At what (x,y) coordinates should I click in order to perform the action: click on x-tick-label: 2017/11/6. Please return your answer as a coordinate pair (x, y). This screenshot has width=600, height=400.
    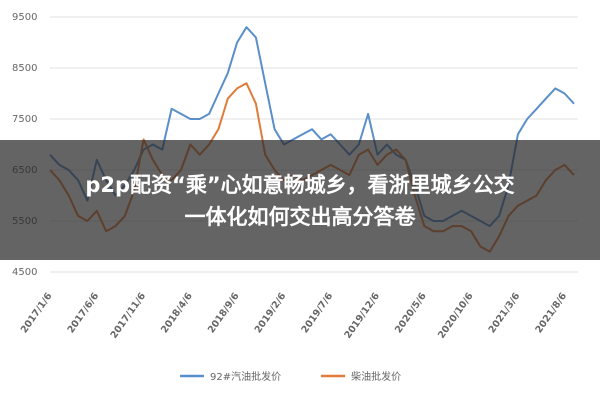
    Looking at the image, I should click on (129, 316).